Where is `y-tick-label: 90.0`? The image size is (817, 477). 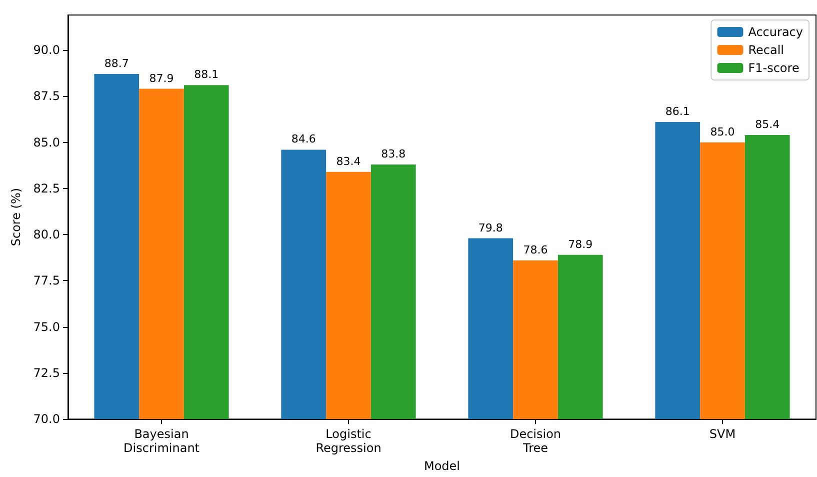
y-tick-label: 90.0 is located at coordinates (46, 50).